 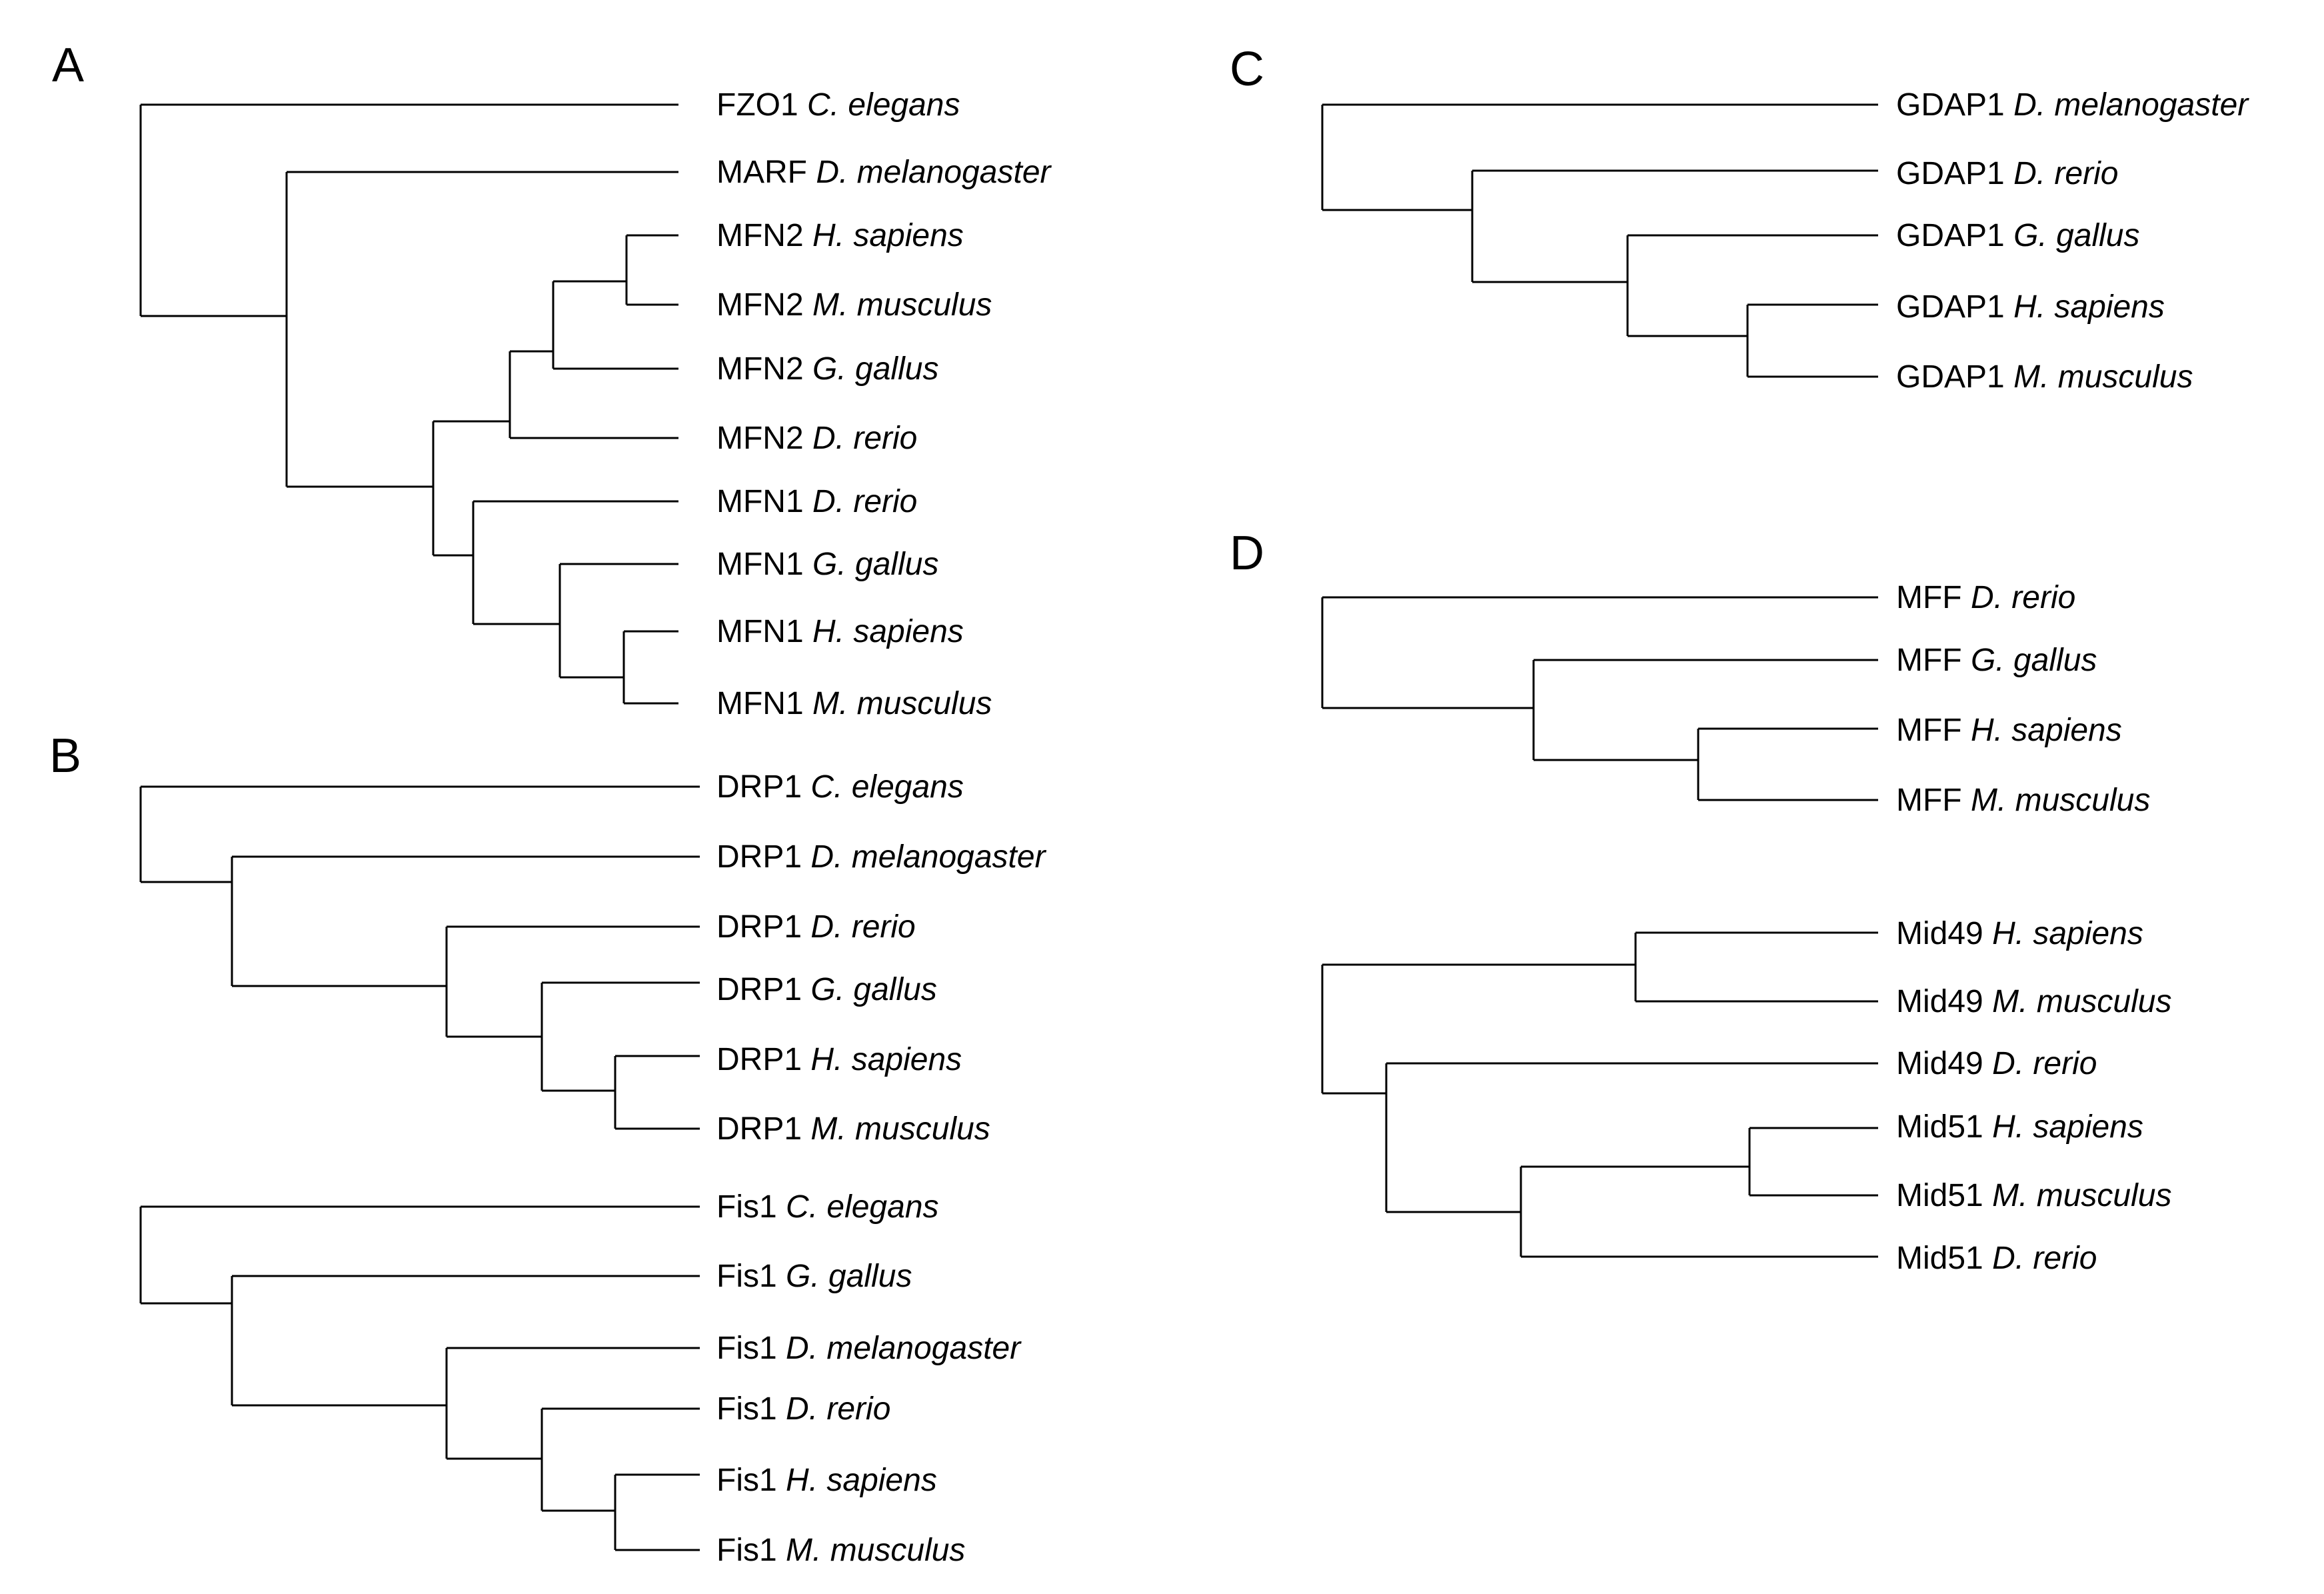 What do you see at coordinates (854, 703) in the screenshot?
I see `leaf-label: MFN1 M. musculus` at bounding box center [854, 703].